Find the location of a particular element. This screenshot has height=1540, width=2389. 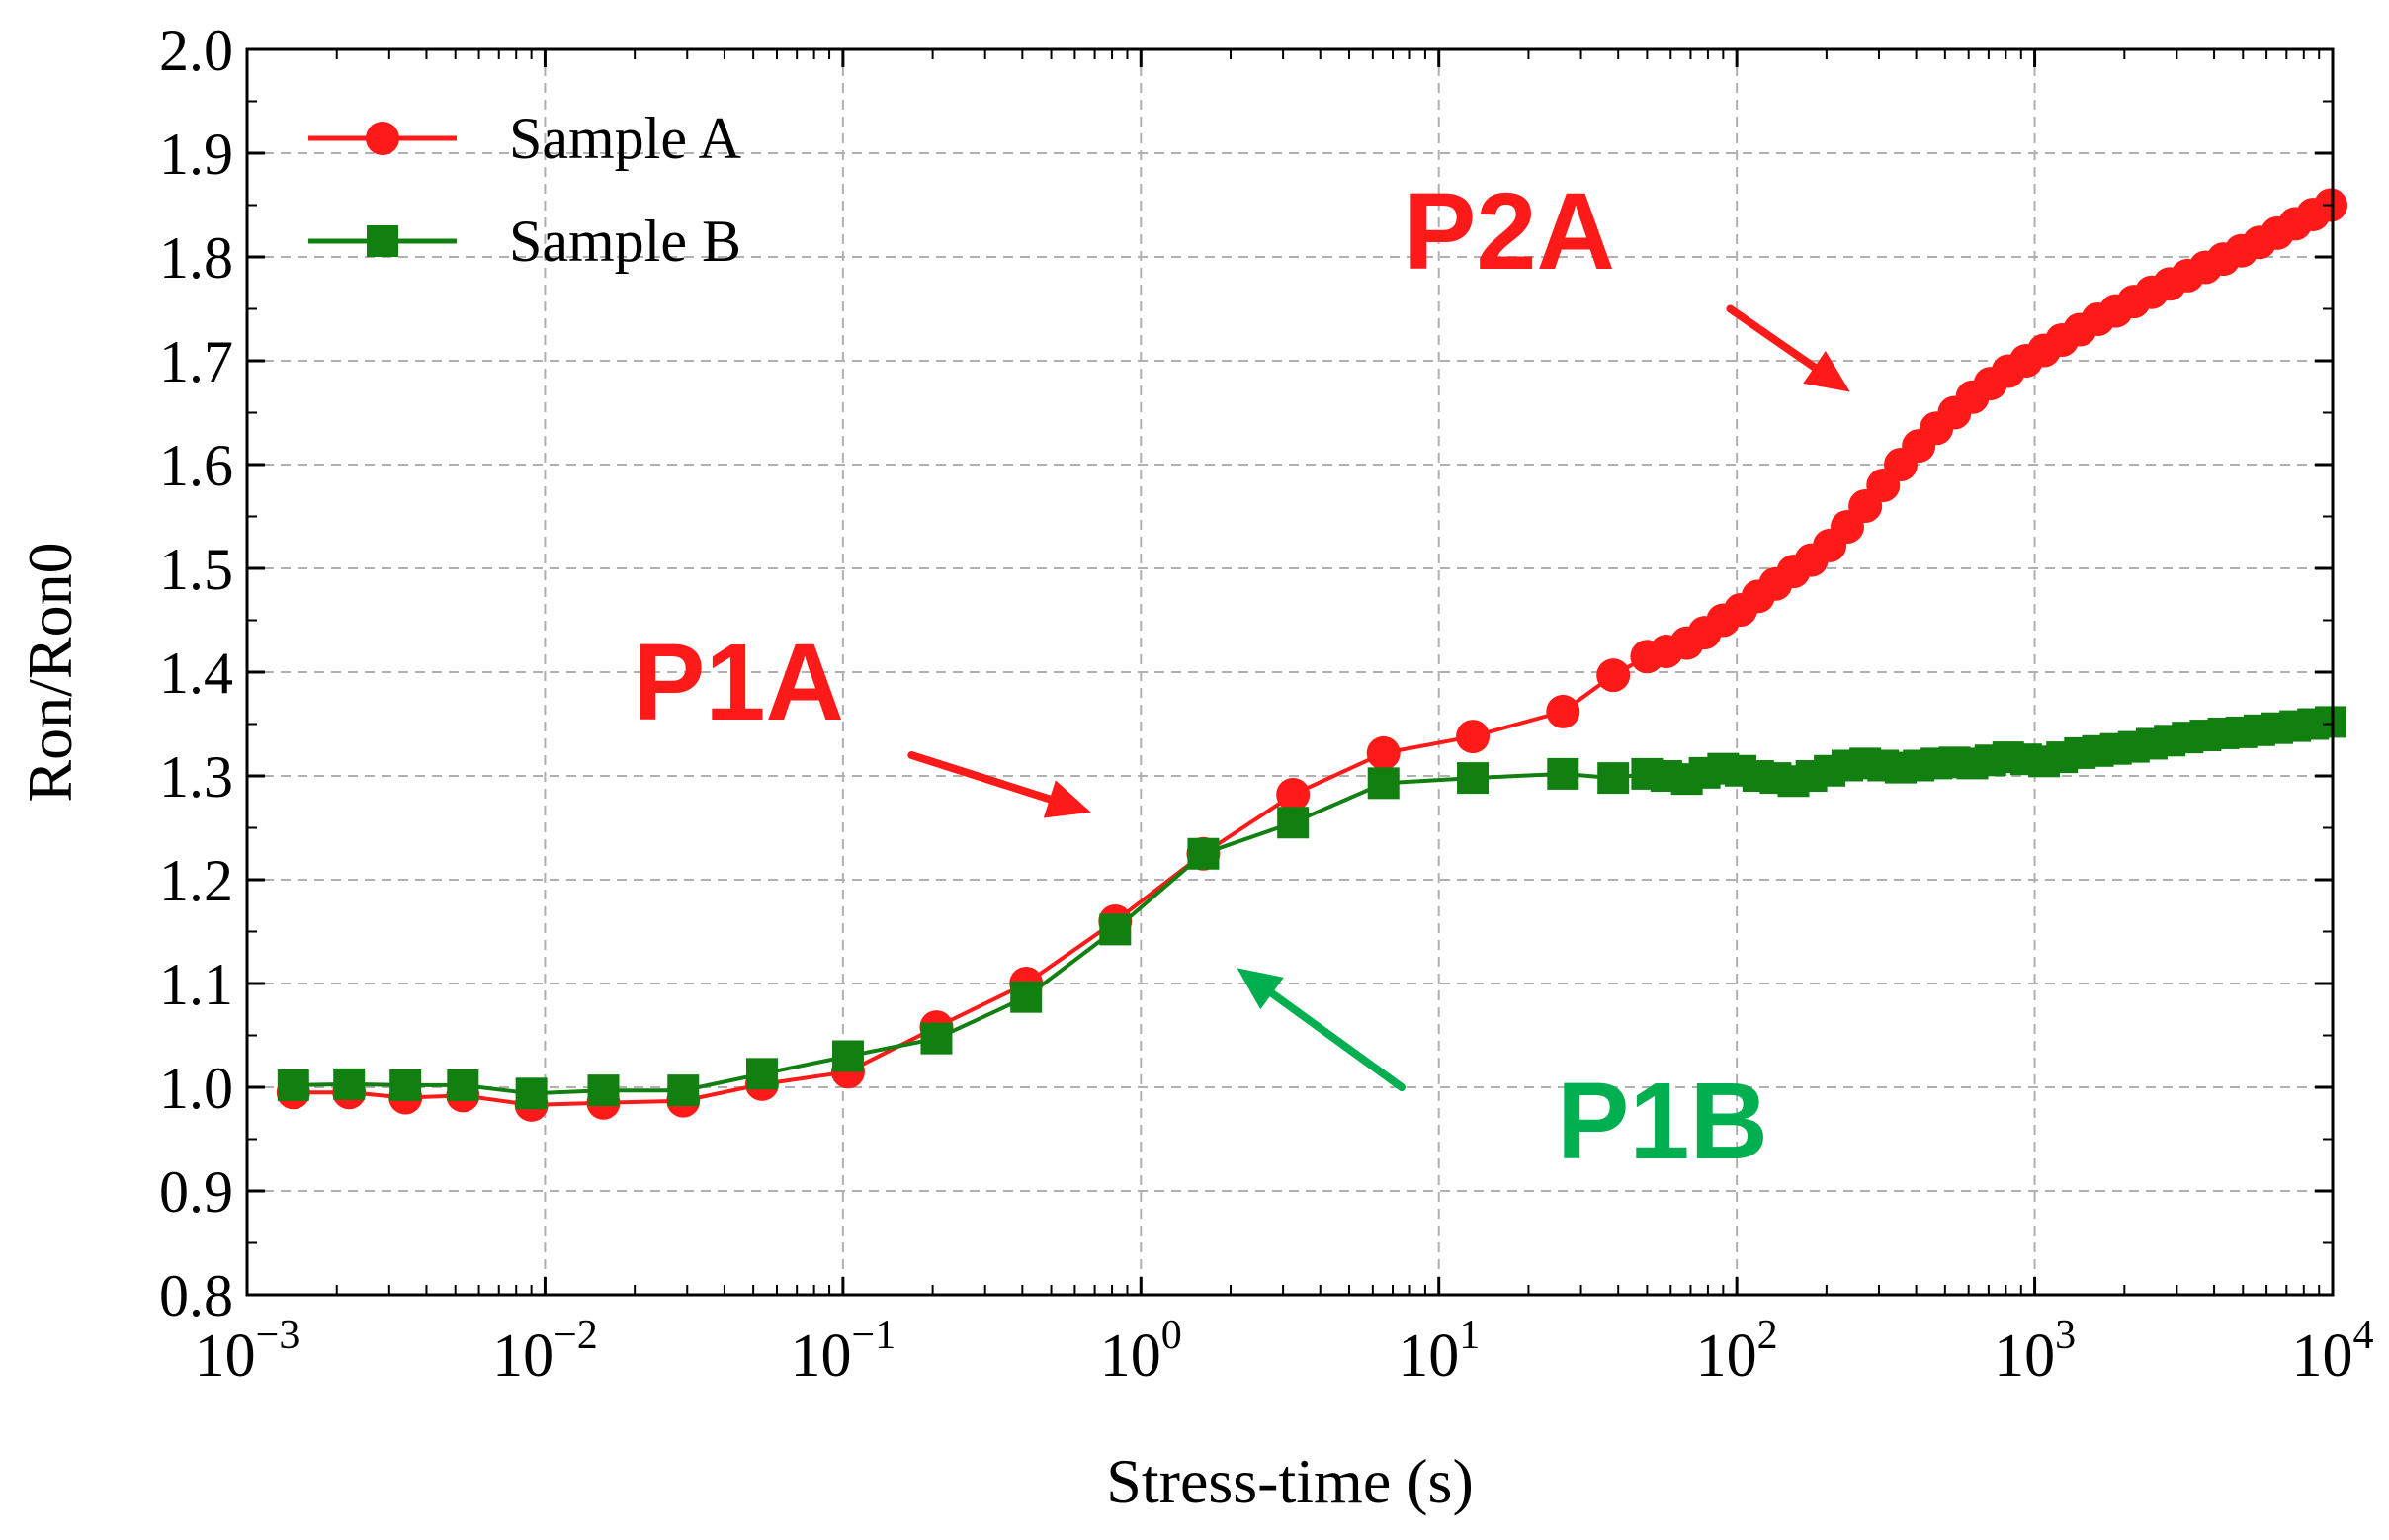

legend-label: Sample A is located at coordinates (625, 138).